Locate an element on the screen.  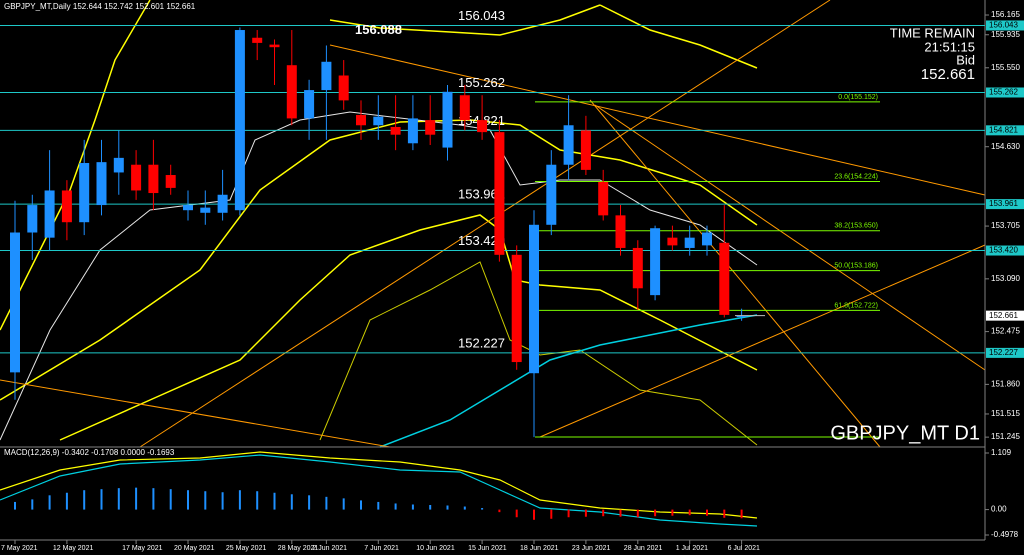
bid-axis-box is located at coordinates (1005, 315).